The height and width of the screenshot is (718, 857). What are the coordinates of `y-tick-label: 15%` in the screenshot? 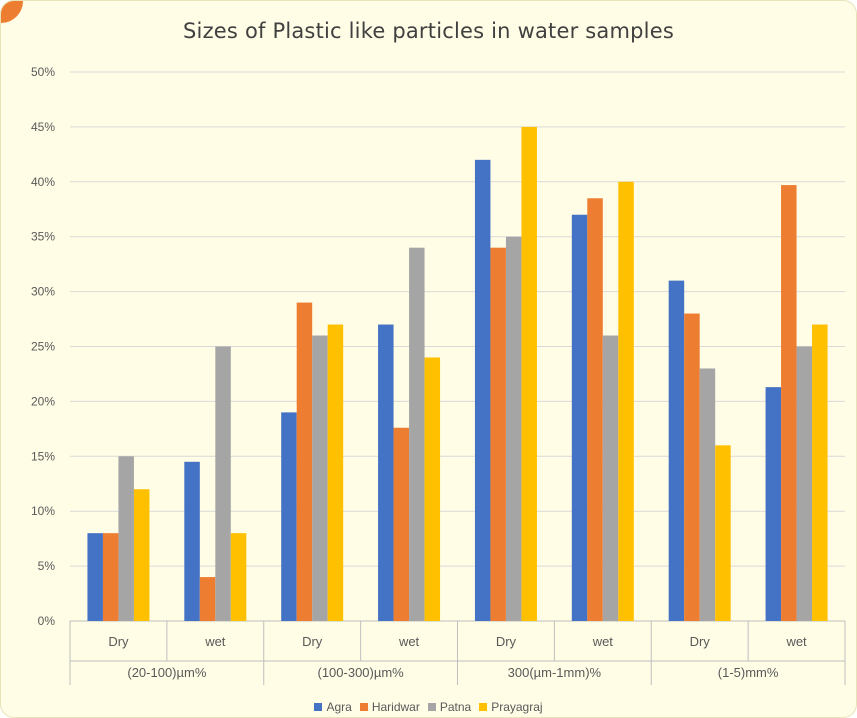 It's located at (43, 456).